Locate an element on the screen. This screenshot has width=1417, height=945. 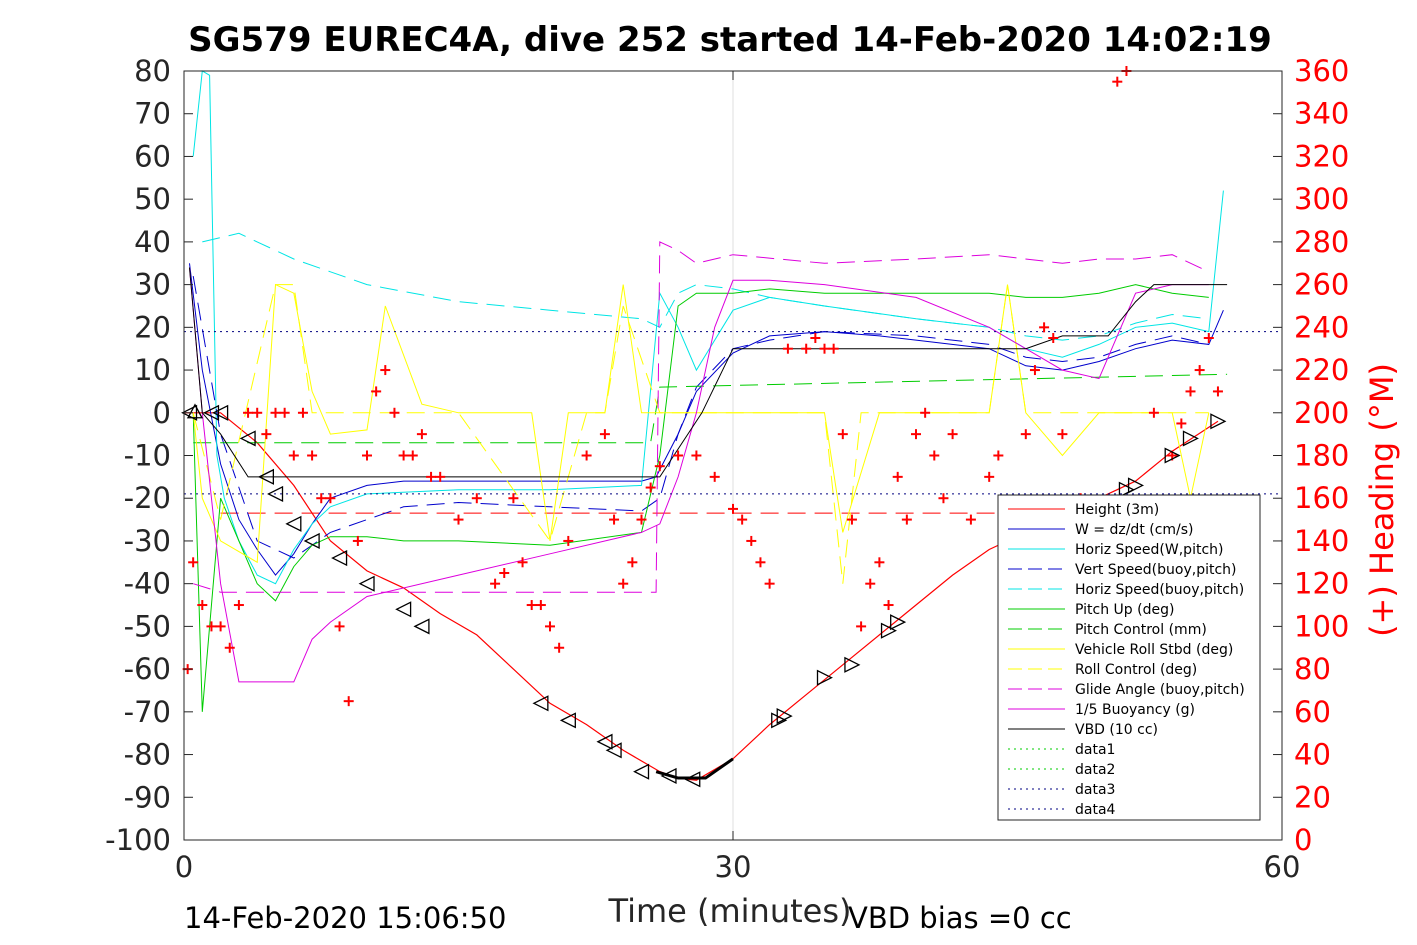
y2-tick-label: 60 is located at coordinates (1312, 712).